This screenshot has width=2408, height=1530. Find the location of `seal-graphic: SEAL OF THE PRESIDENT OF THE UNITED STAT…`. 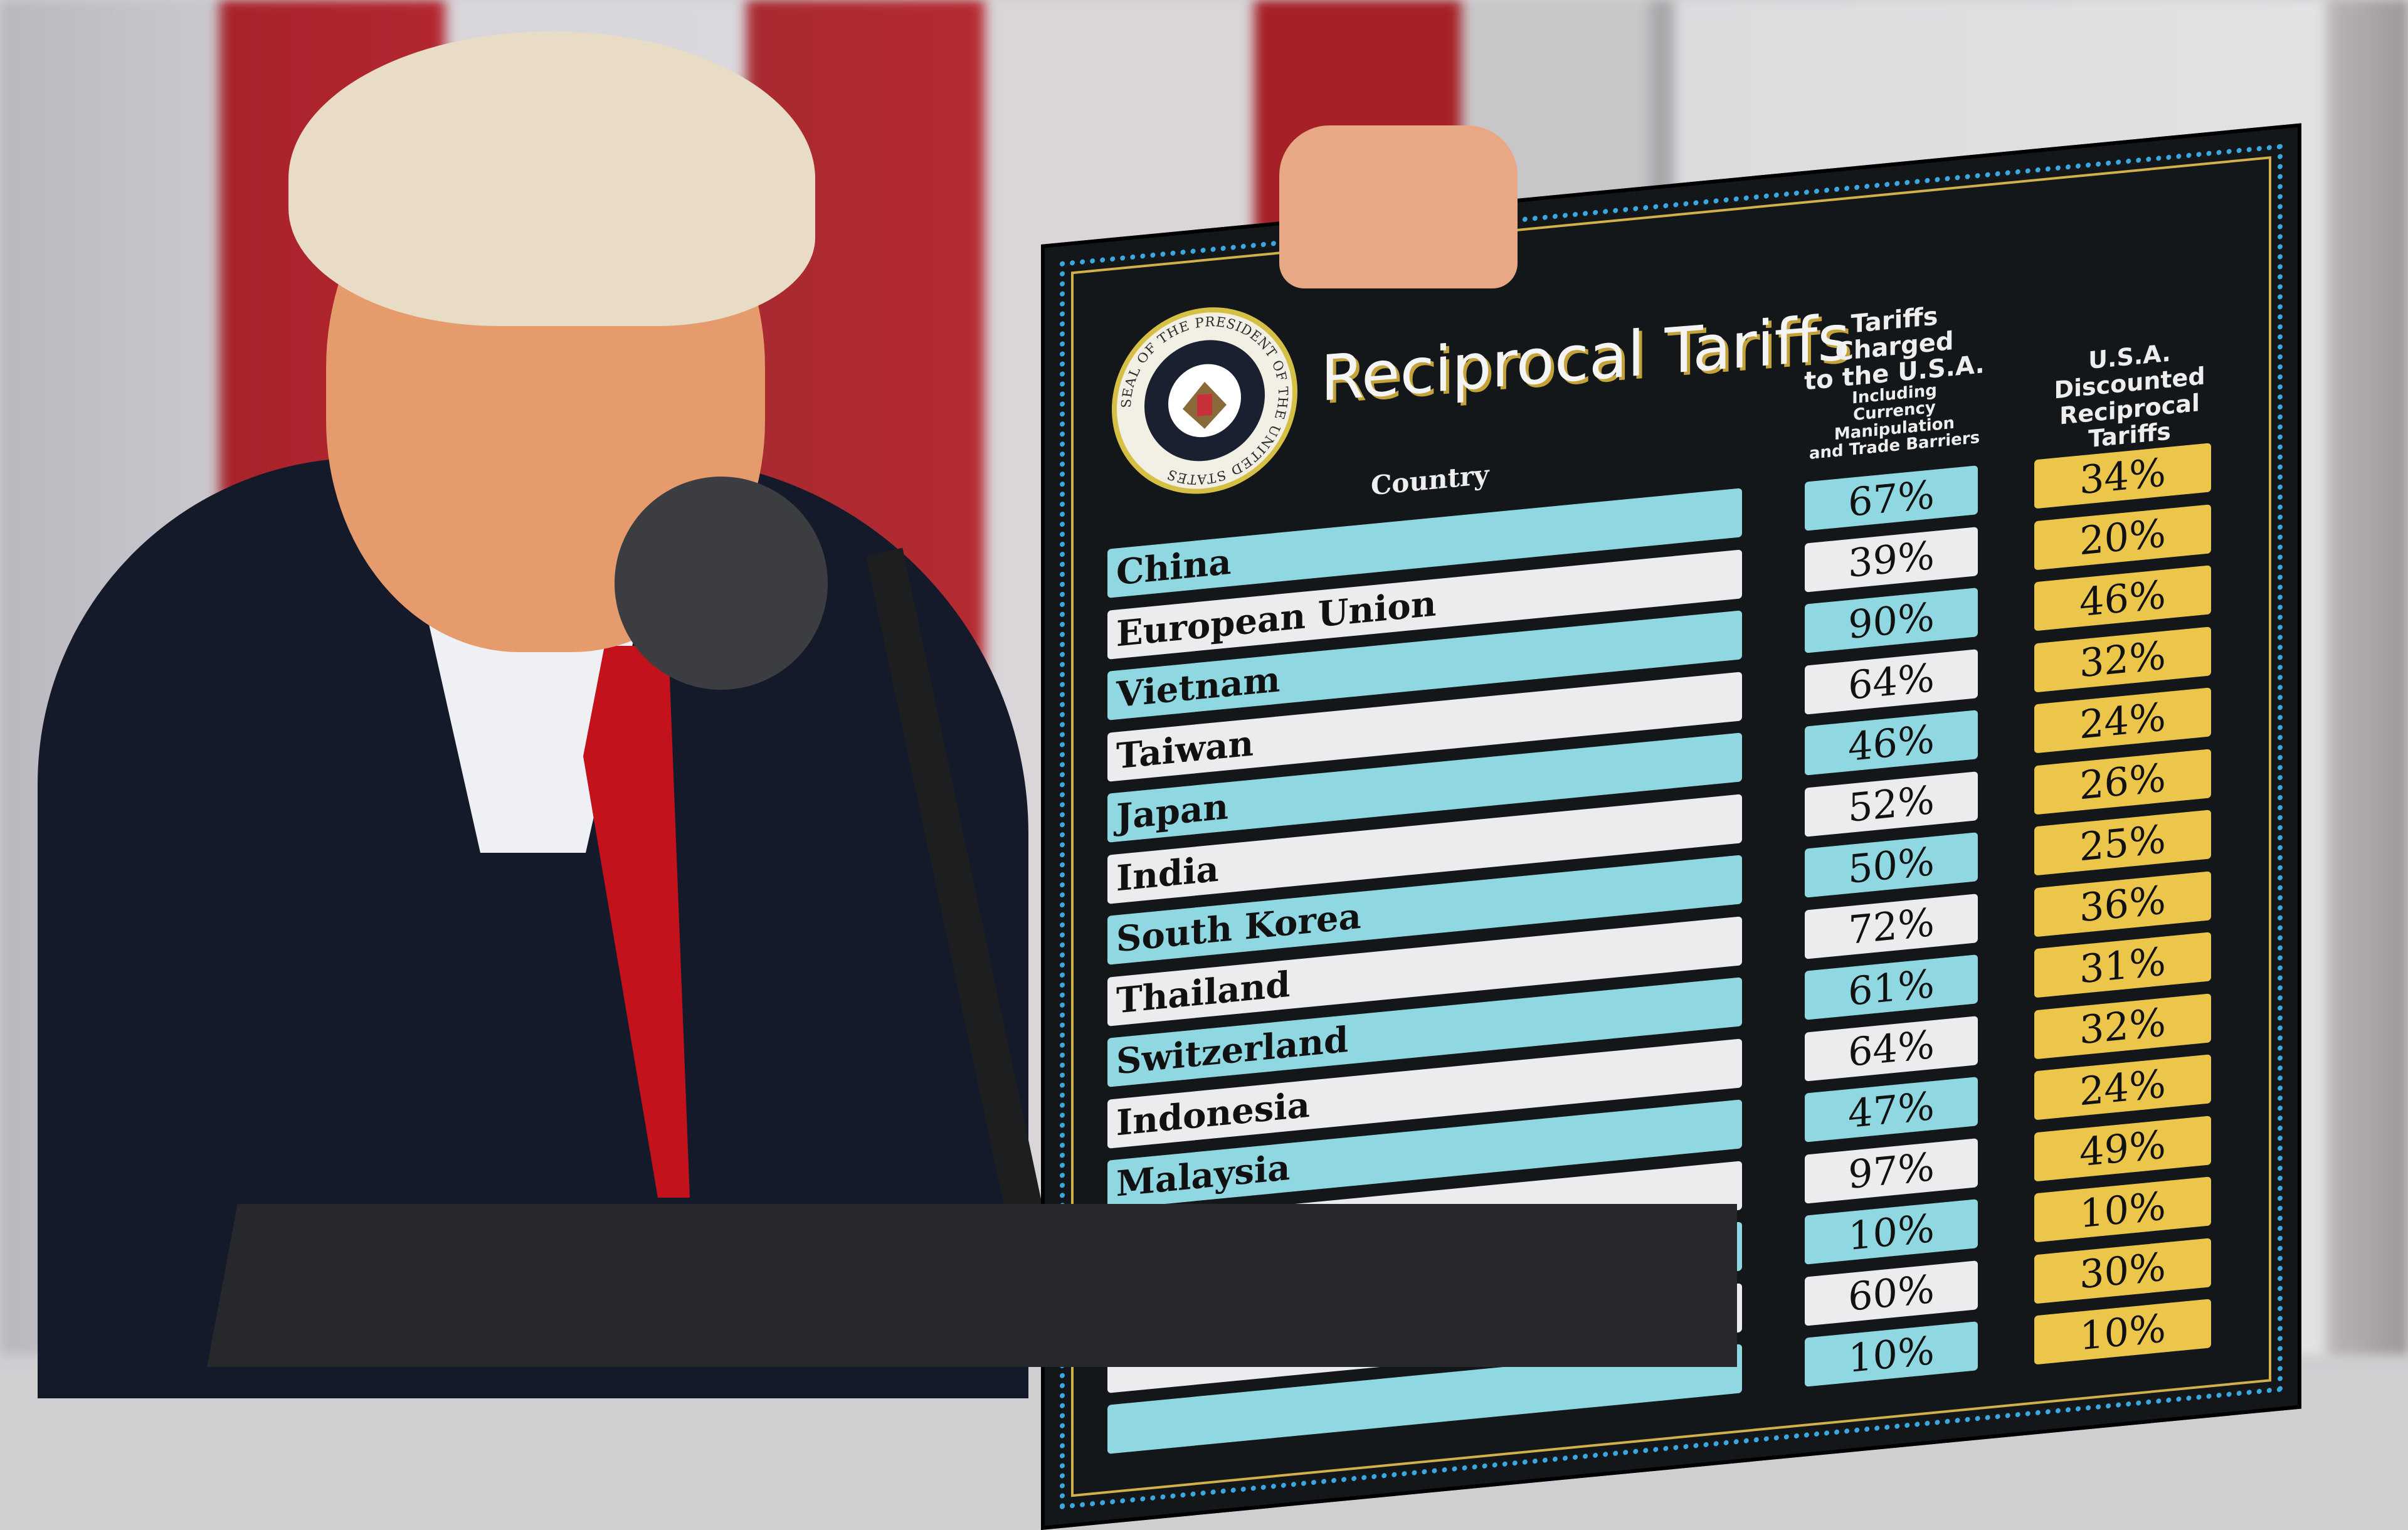

seal-graphic: SEAL OF THE PRESIDENT OF THE UNITED STAT… is located at coordinates (1204, 400).